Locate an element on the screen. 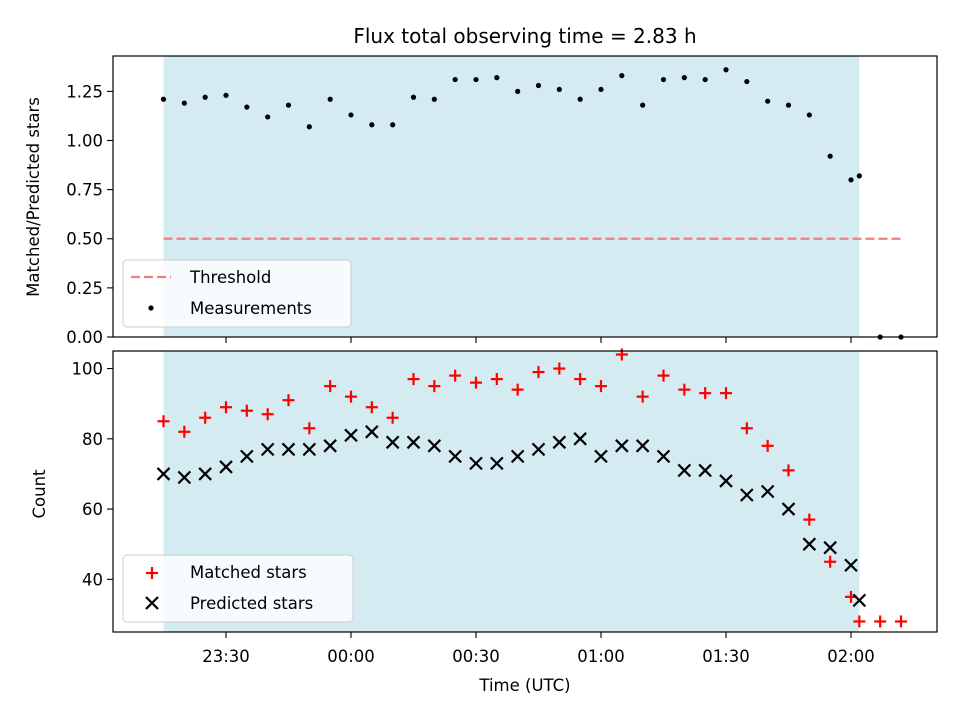 This screenshot has width=960, height=720. y-tick-label: 0.00 is located at coordinates (84, 337).